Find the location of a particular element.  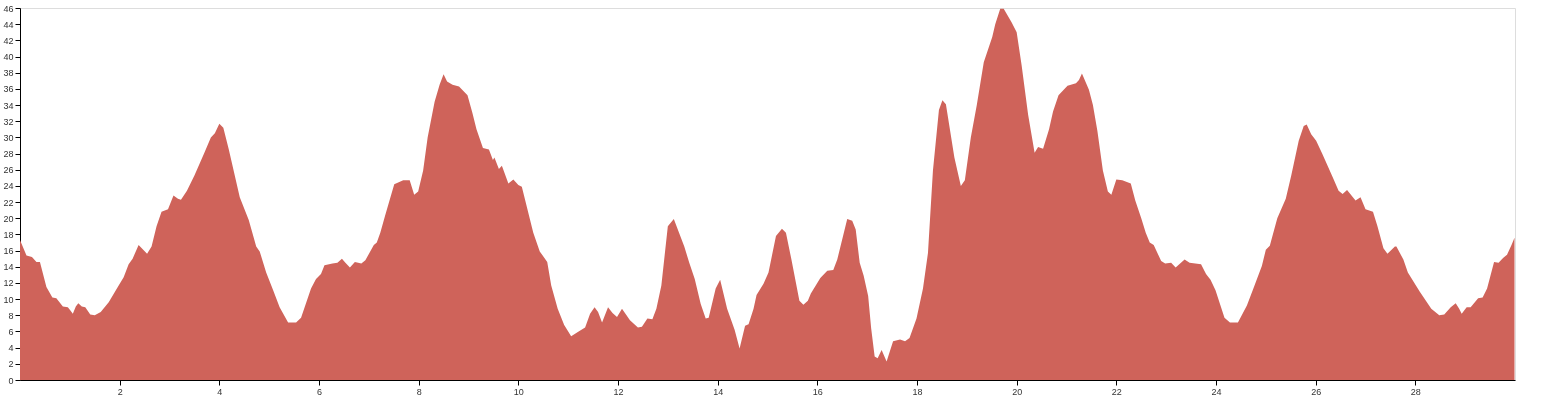

y-tick-label: 0 is located at coordinates (11, 380).